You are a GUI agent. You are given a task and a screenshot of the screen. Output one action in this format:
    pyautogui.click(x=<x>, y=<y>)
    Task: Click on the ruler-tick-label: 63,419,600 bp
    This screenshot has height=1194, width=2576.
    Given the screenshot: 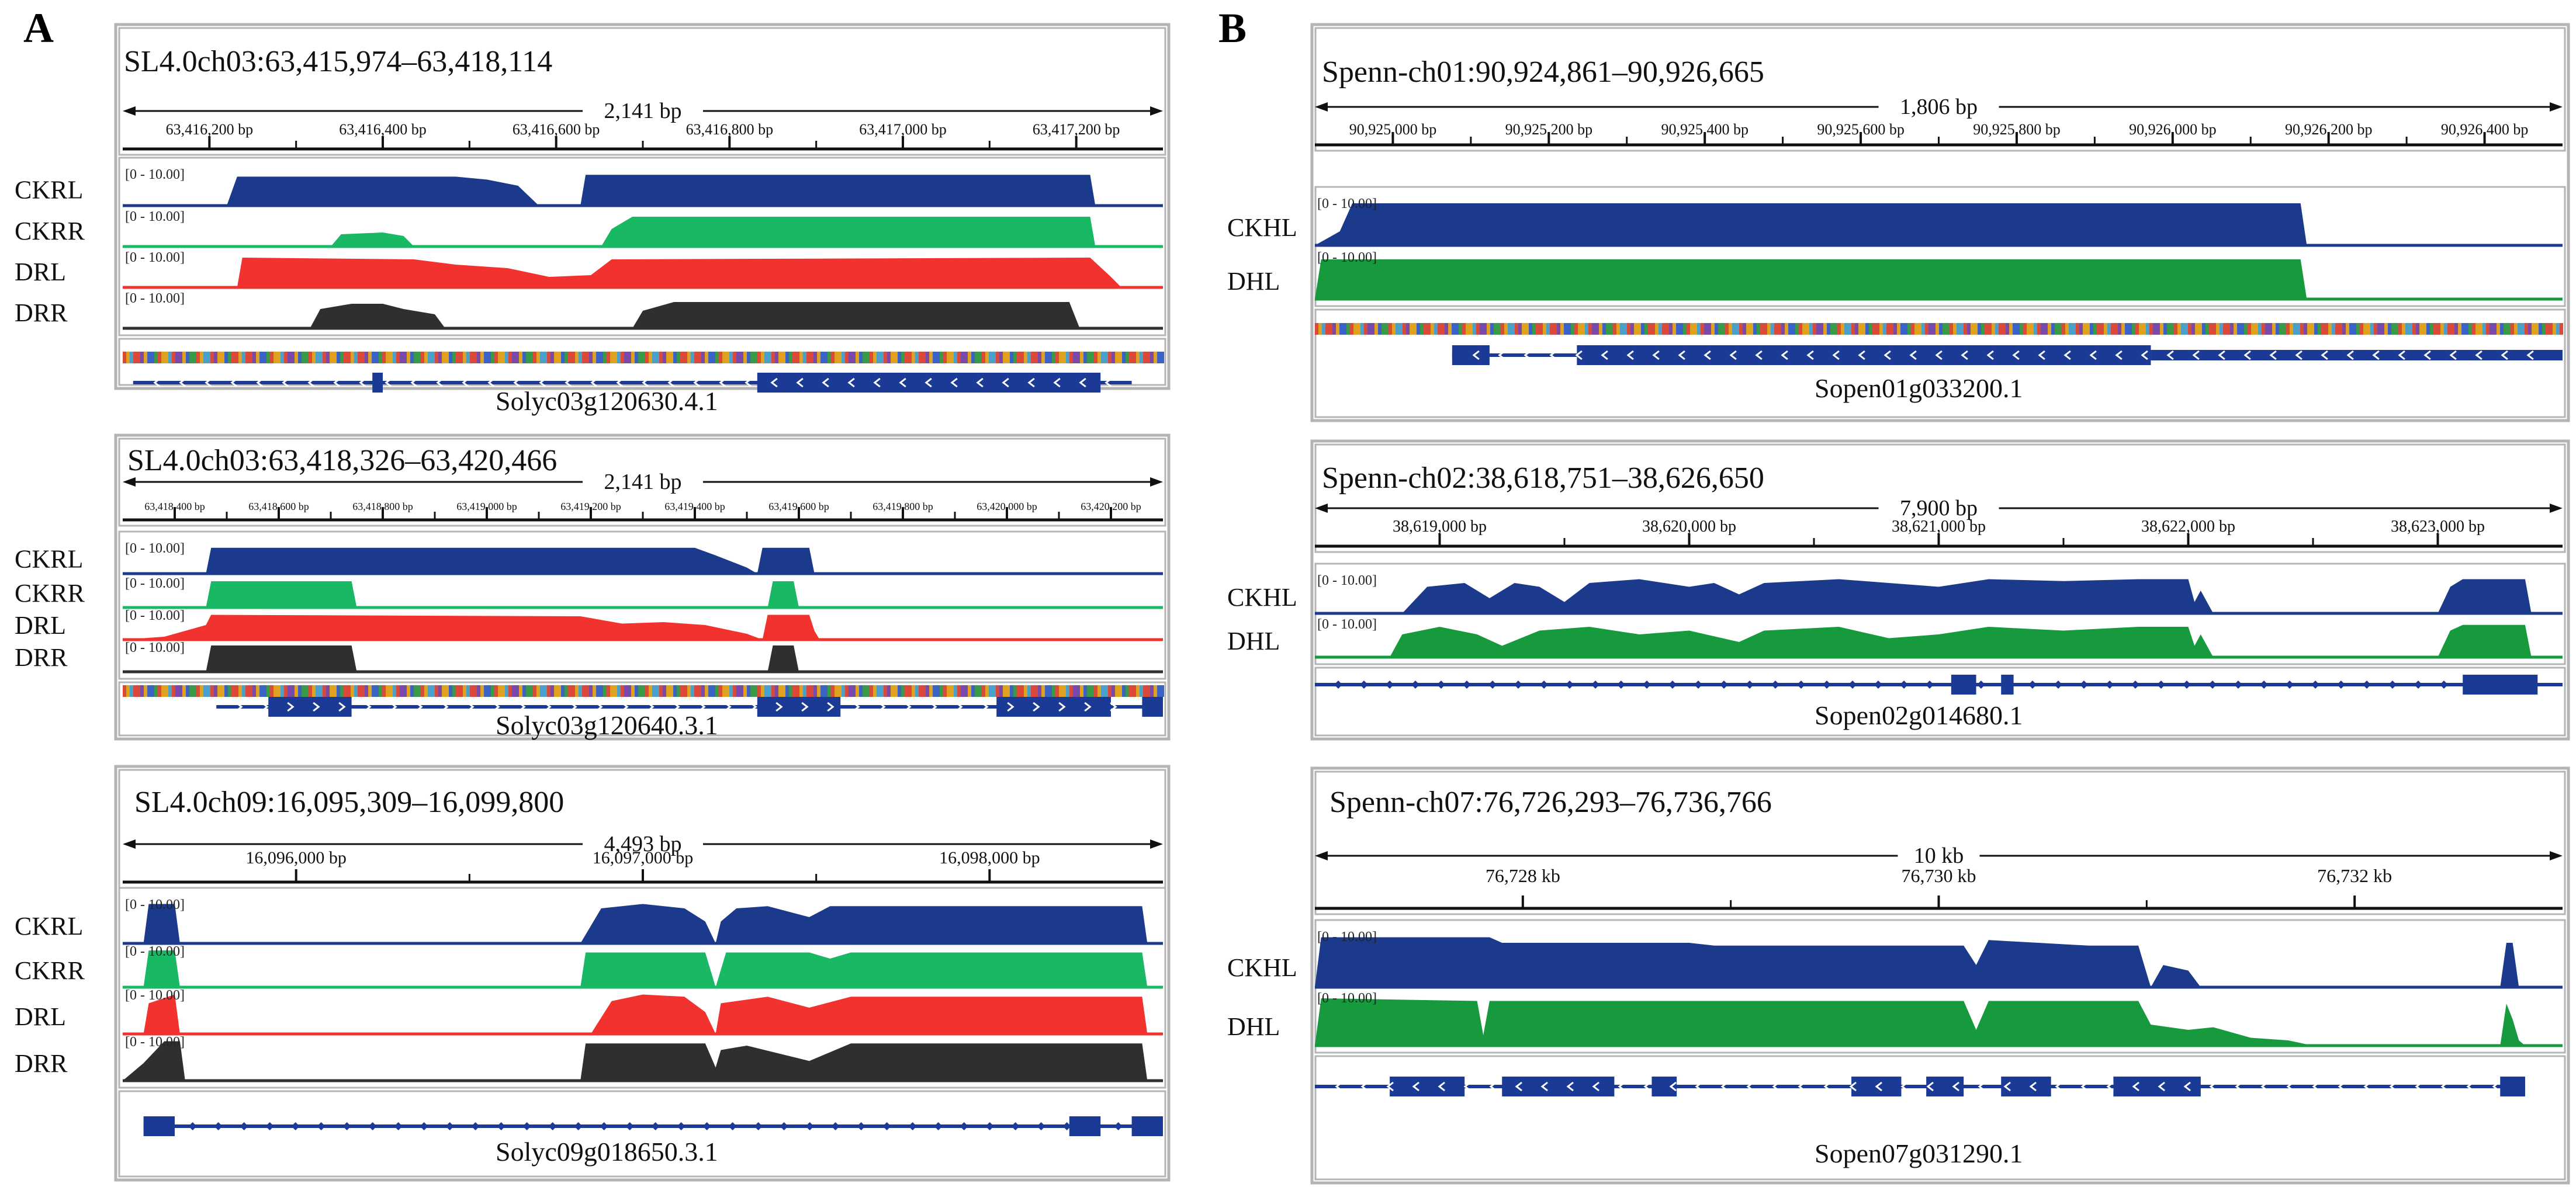 What is the action you would take?
    pyautogui.click(x=798, y=506)
    